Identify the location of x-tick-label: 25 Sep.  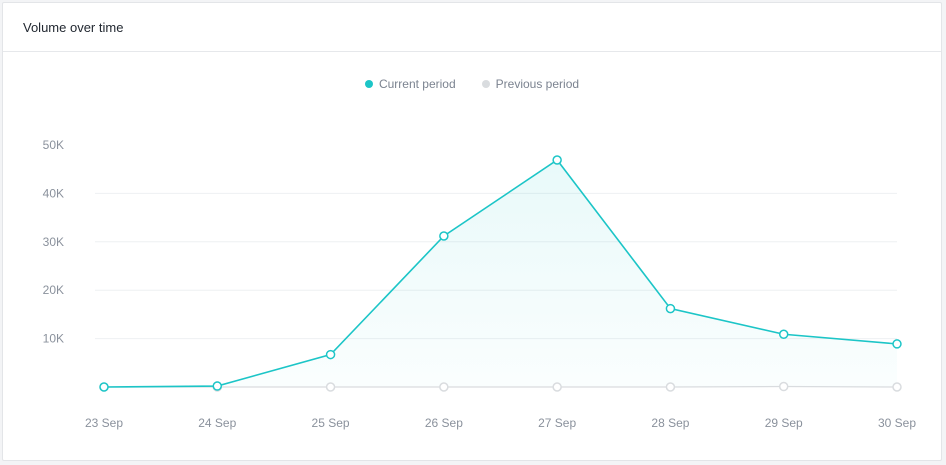
(331, 423).